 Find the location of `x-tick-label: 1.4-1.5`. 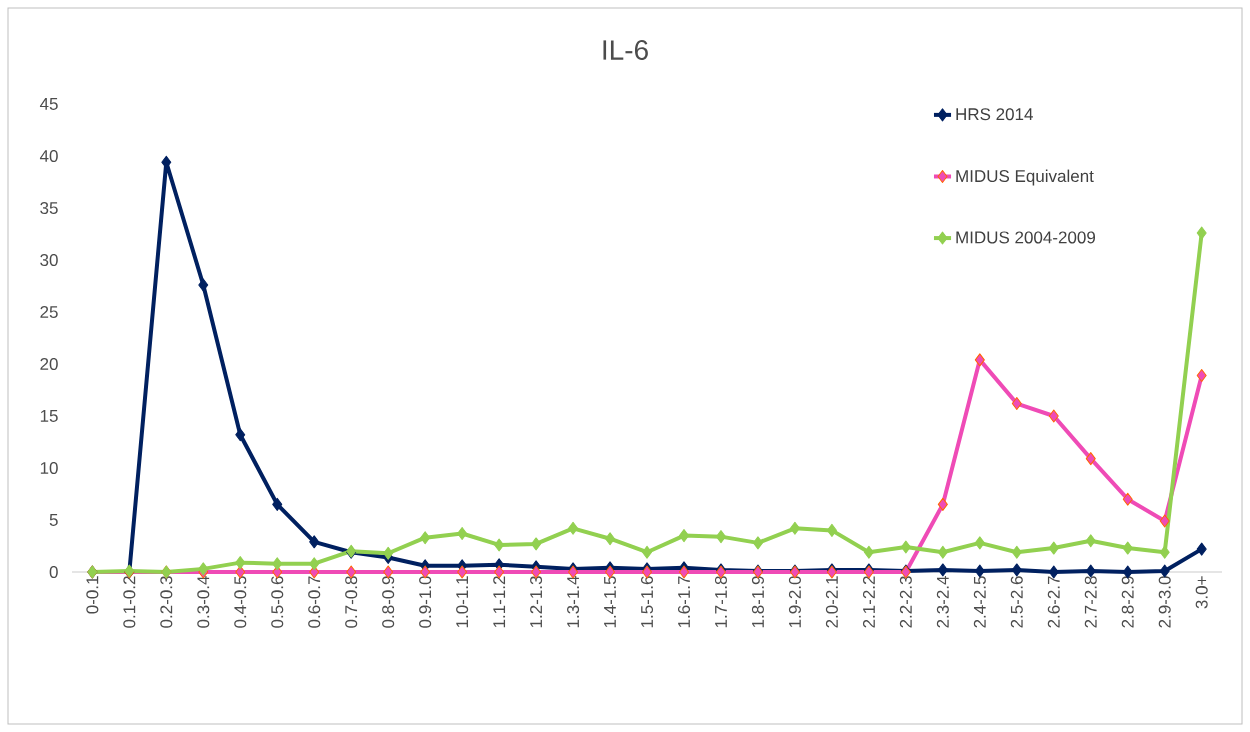

x-tick-label: 1.4-1.5 is located at coordinates (610, 602).